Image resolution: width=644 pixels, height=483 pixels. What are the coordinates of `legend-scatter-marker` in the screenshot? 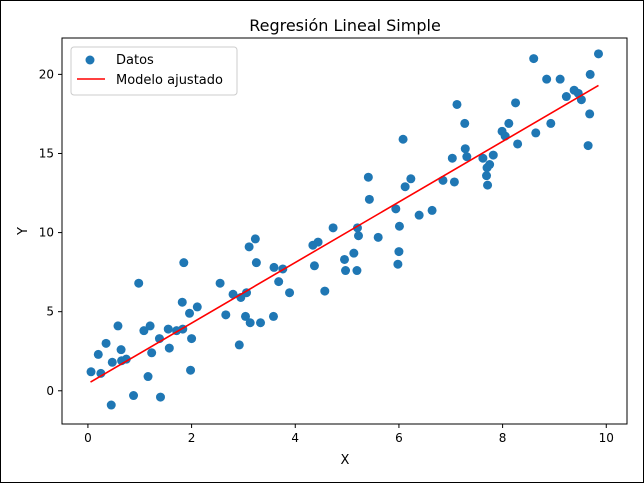 It's located at (90, 60).